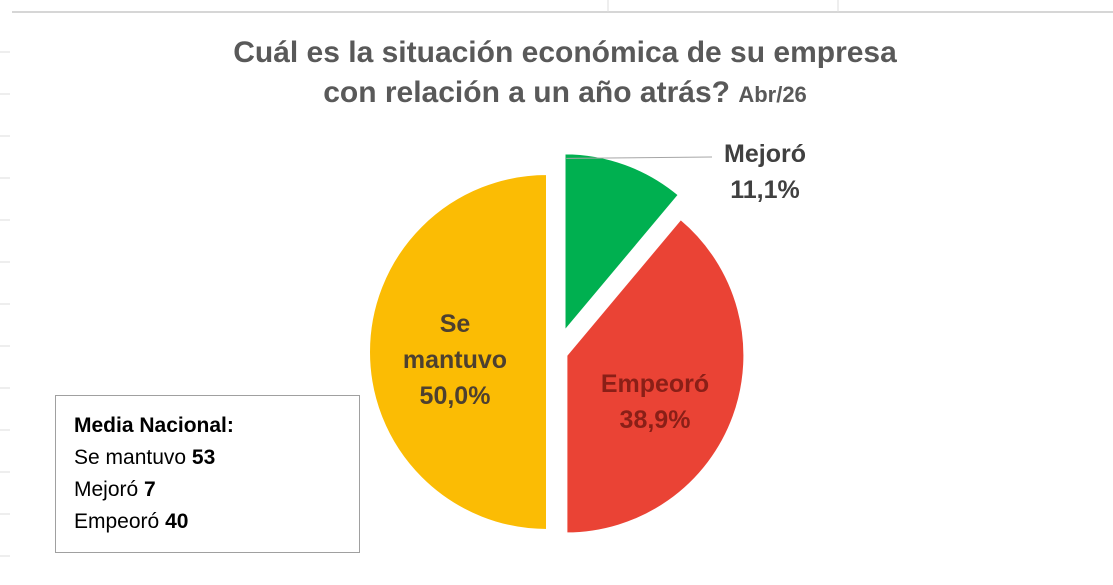  I want to click on slice-label: Empeoró 38,9%, so click(655, 402).